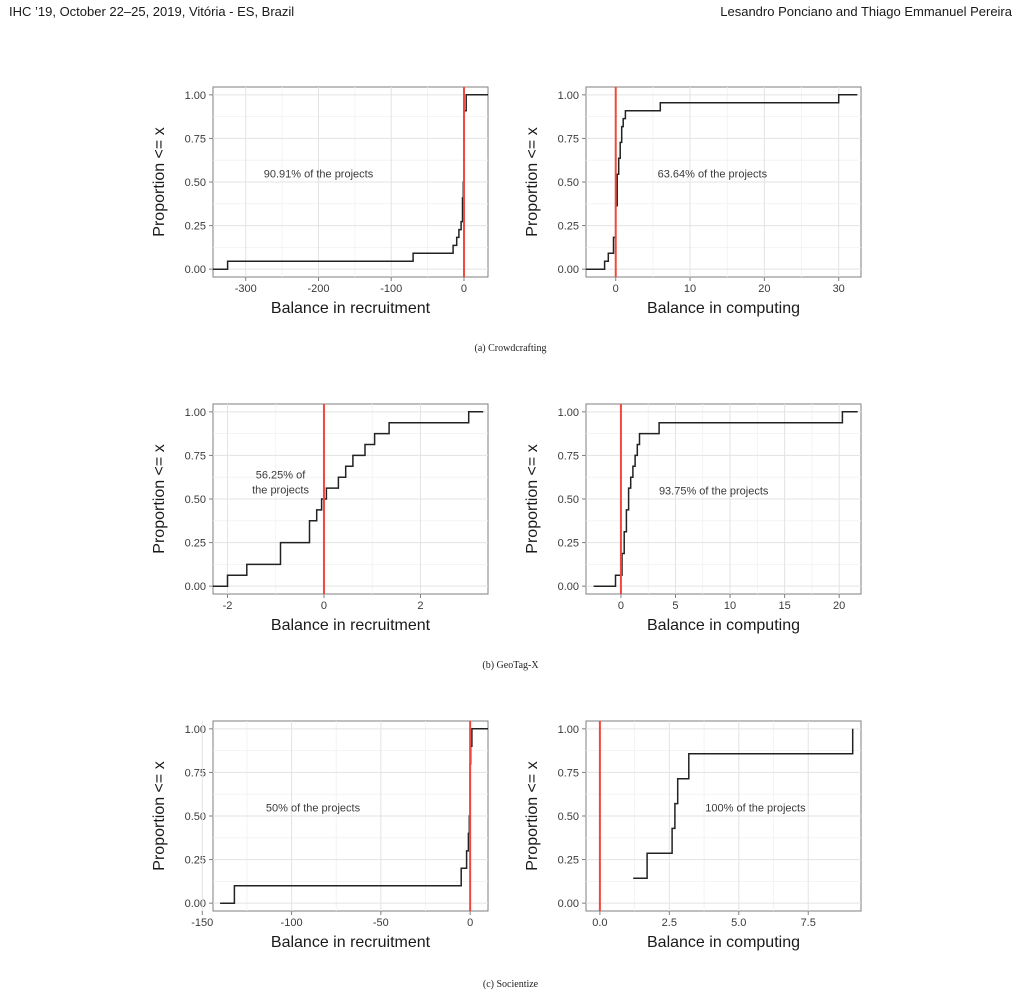  What do you see at coordinates (420, 606) in the screenshot?
I see `x-tick-label: 2` at bounding box center [420, 606].